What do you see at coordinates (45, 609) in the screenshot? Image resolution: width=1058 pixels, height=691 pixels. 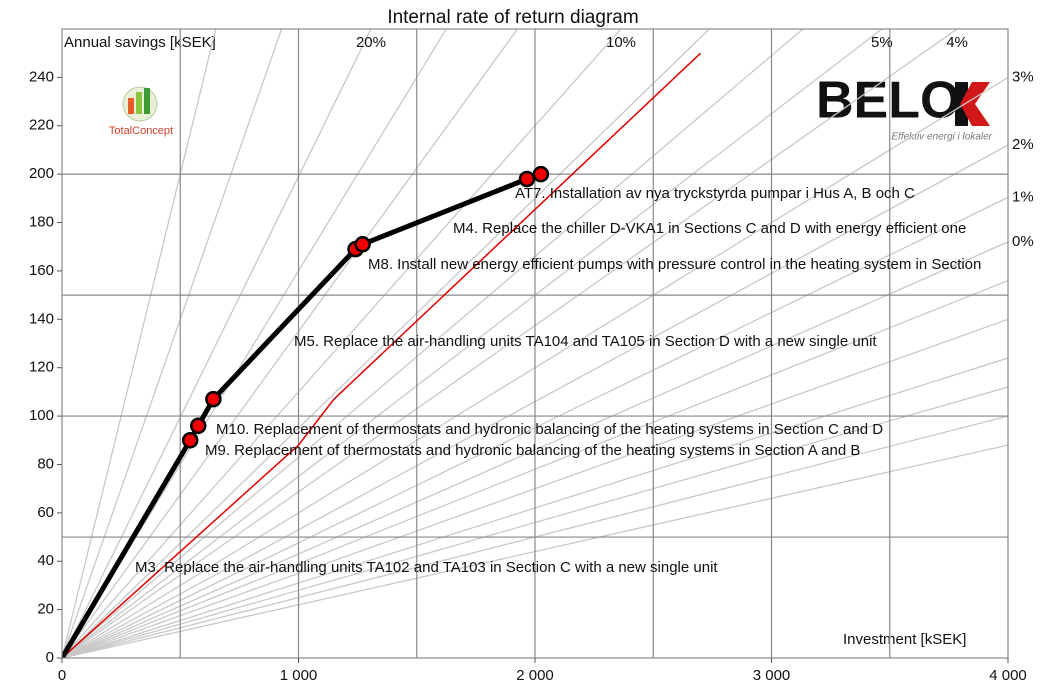 I see `y-tick-label: 20` at bounding box center [45, 609].